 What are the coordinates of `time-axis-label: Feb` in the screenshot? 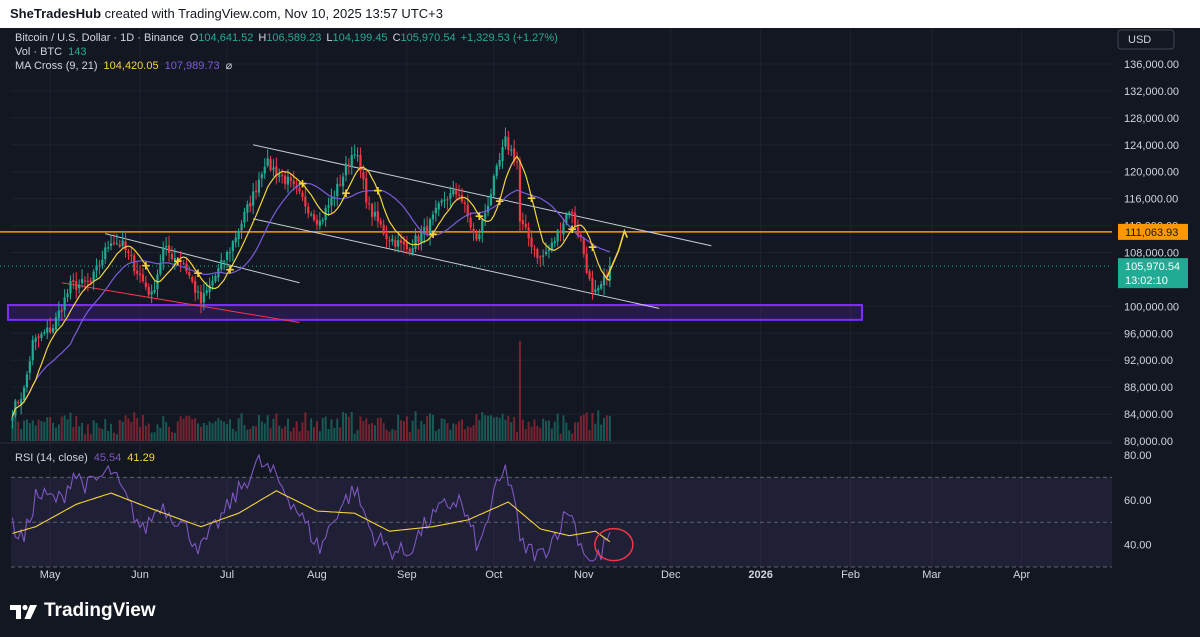 It's located at (850, 575).